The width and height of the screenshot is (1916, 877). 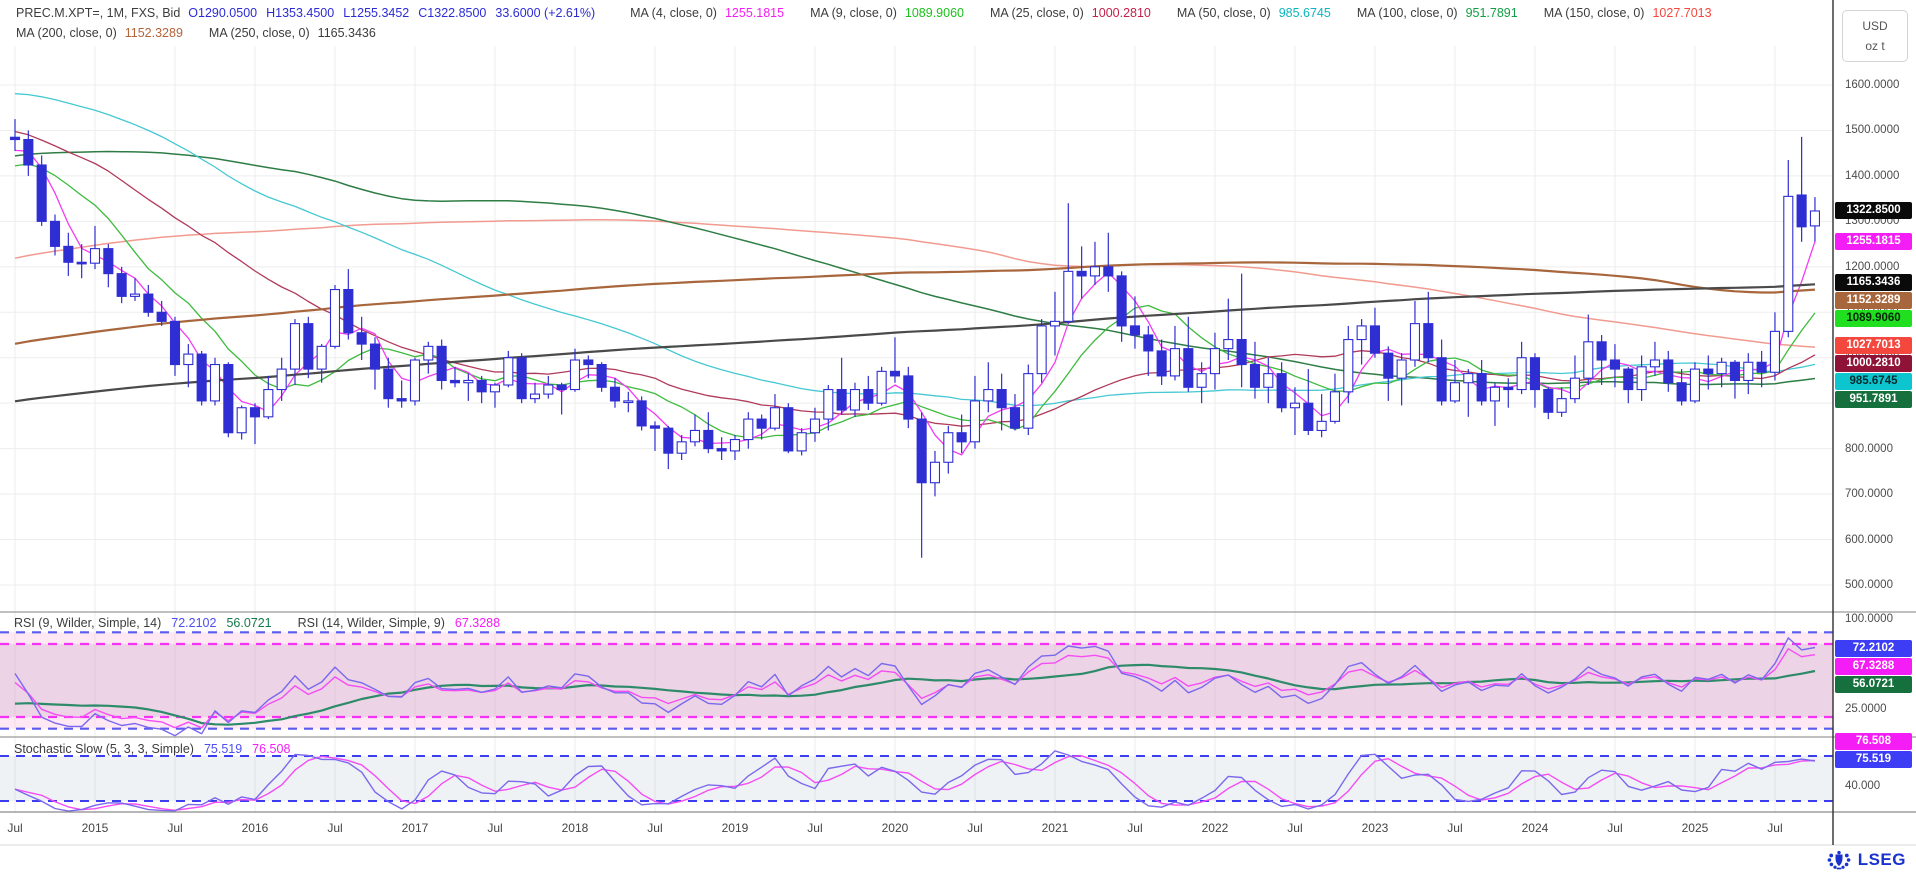 I want to click on time-tick-21-2025: 2025, so click(x=1695, y=828).